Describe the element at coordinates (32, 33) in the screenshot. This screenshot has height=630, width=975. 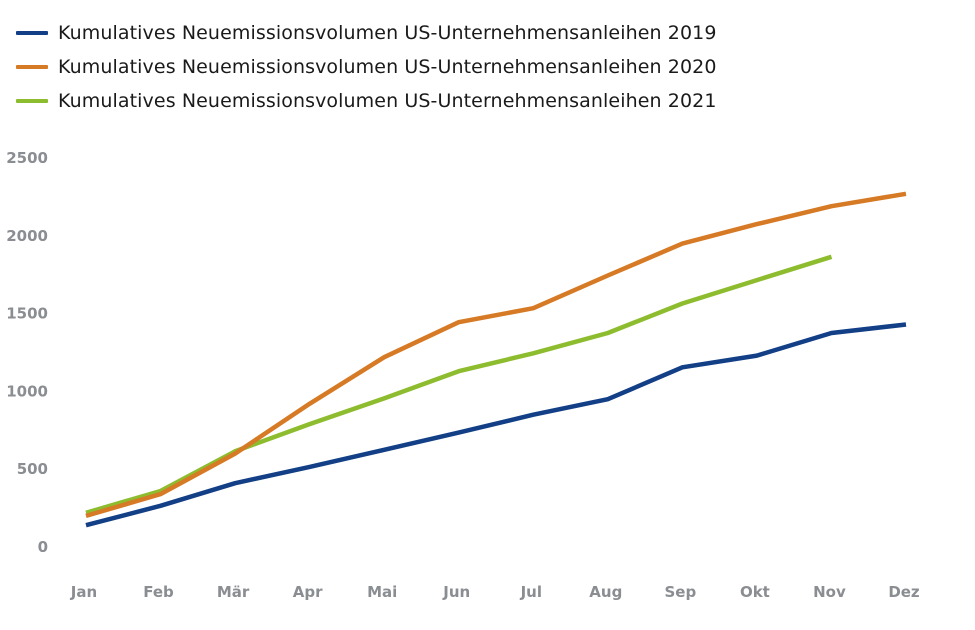
I see `legend-swatch-2019` at that location.